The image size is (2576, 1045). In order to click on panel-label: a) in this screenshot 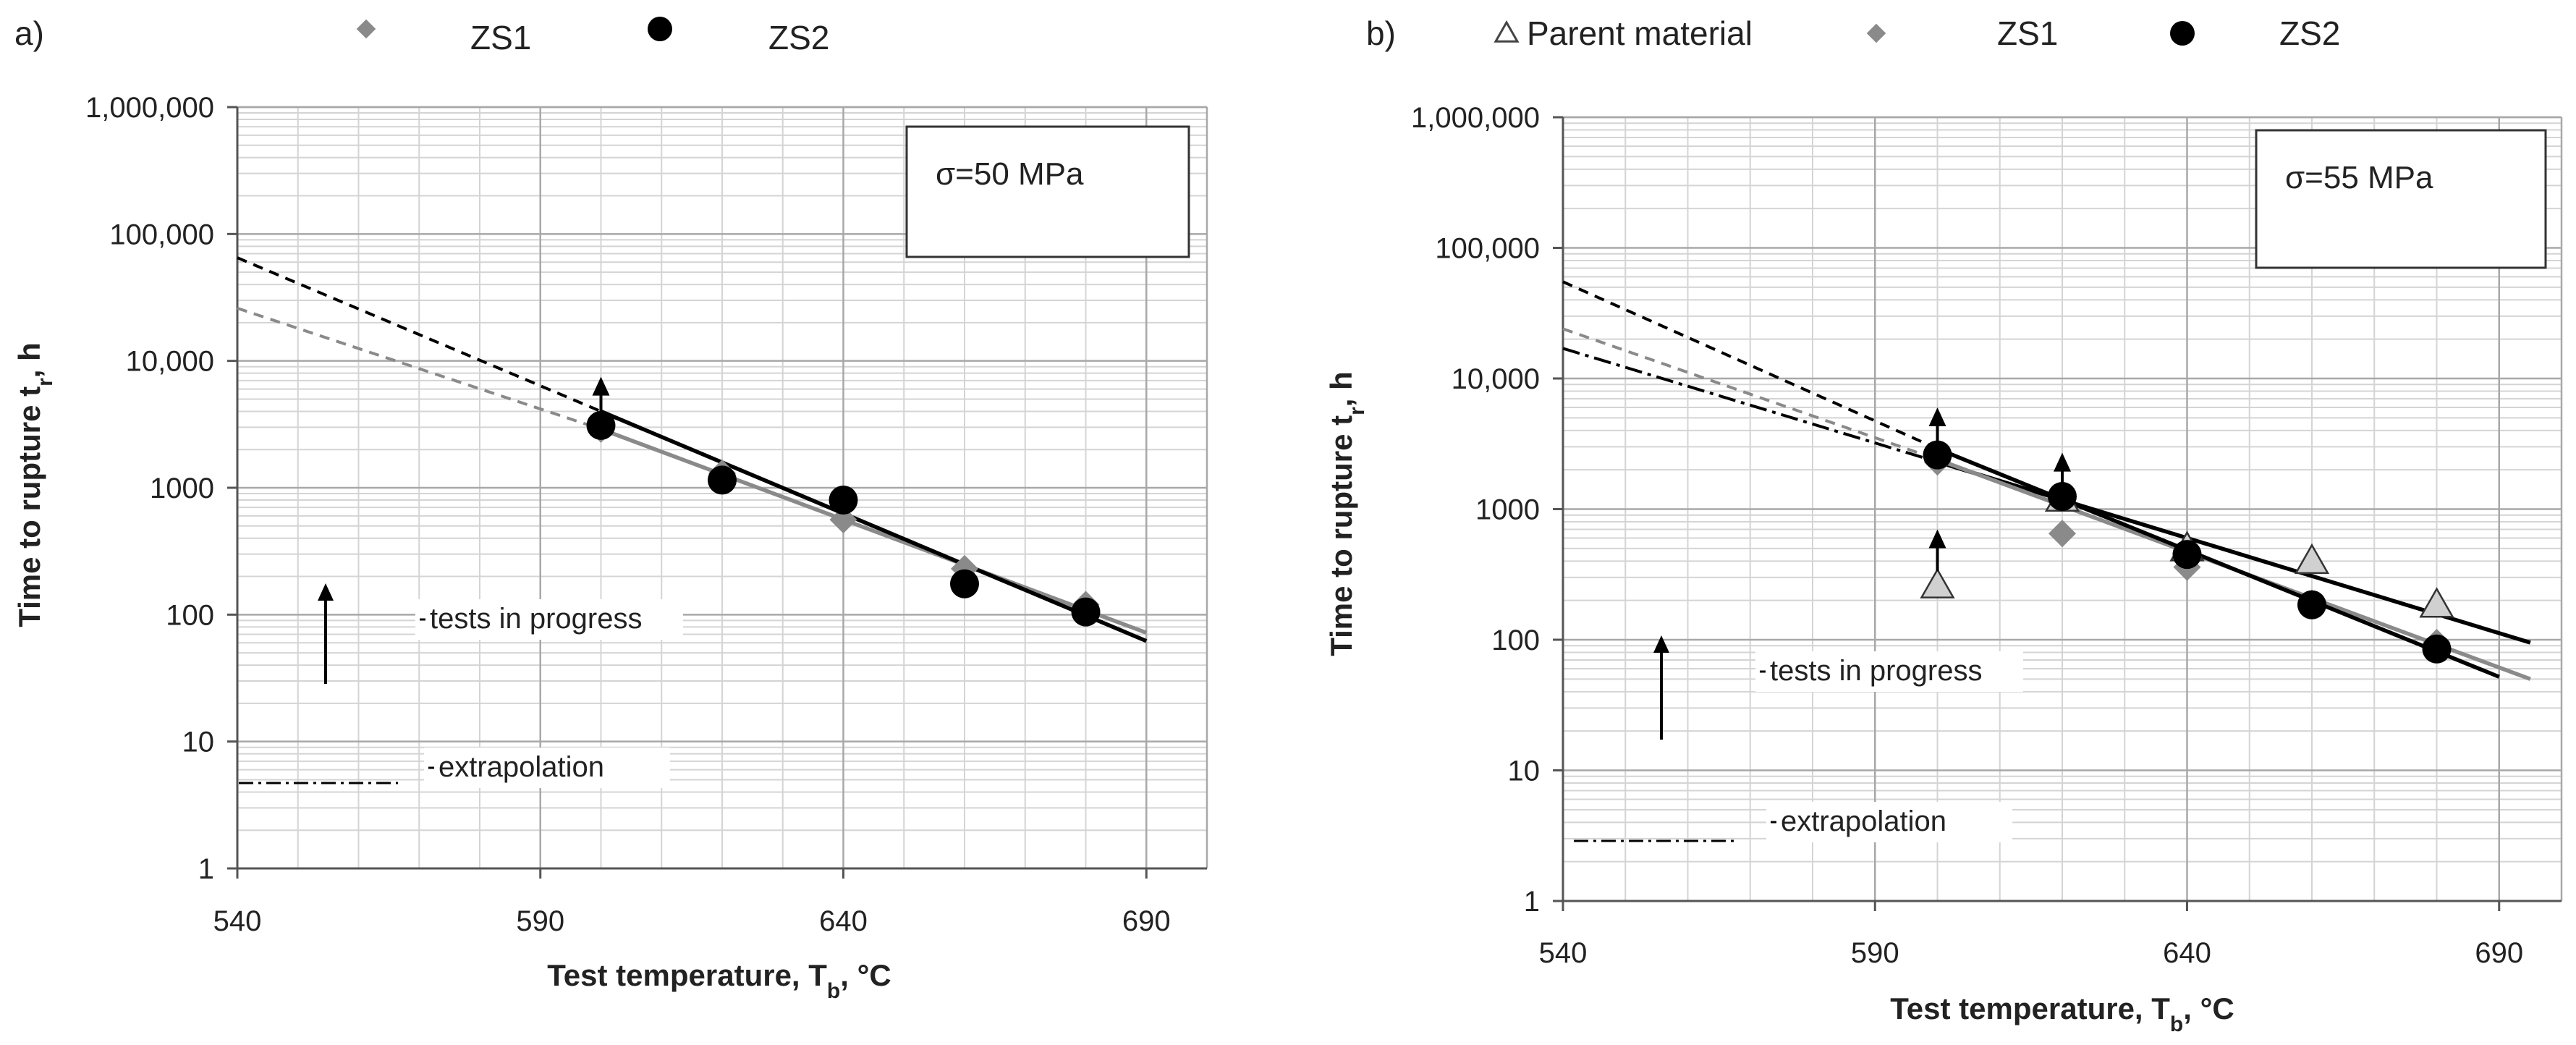, I will do `click(29, 33)`.